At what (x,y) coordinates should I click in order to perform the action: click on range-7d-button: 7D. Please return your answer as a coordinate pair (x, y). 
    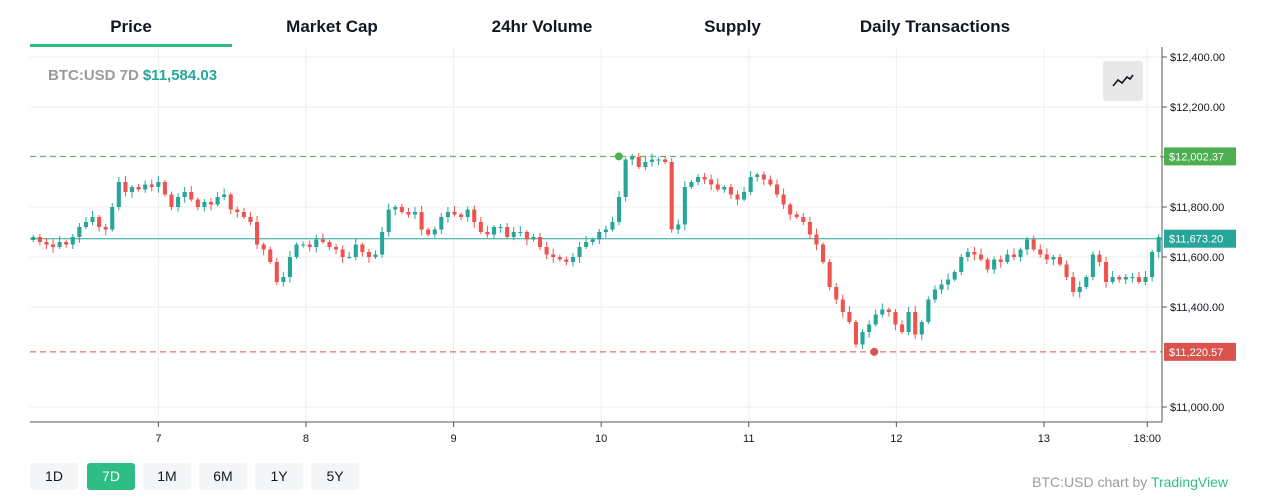
    Looking at the image, I should click on (111, 476).